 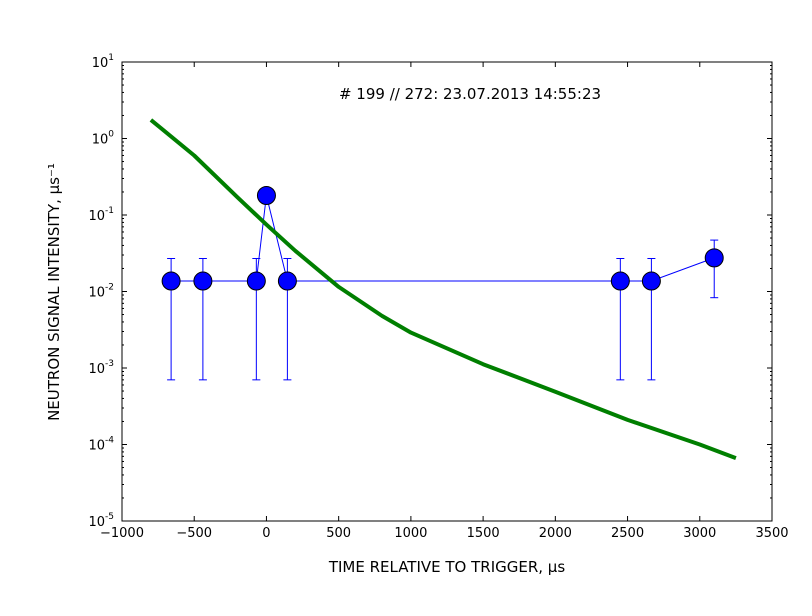 What do you see at coordinates (194, 533) in the screenshot?
I see `x-tick-label: −500` at bounding box center [194, 533].